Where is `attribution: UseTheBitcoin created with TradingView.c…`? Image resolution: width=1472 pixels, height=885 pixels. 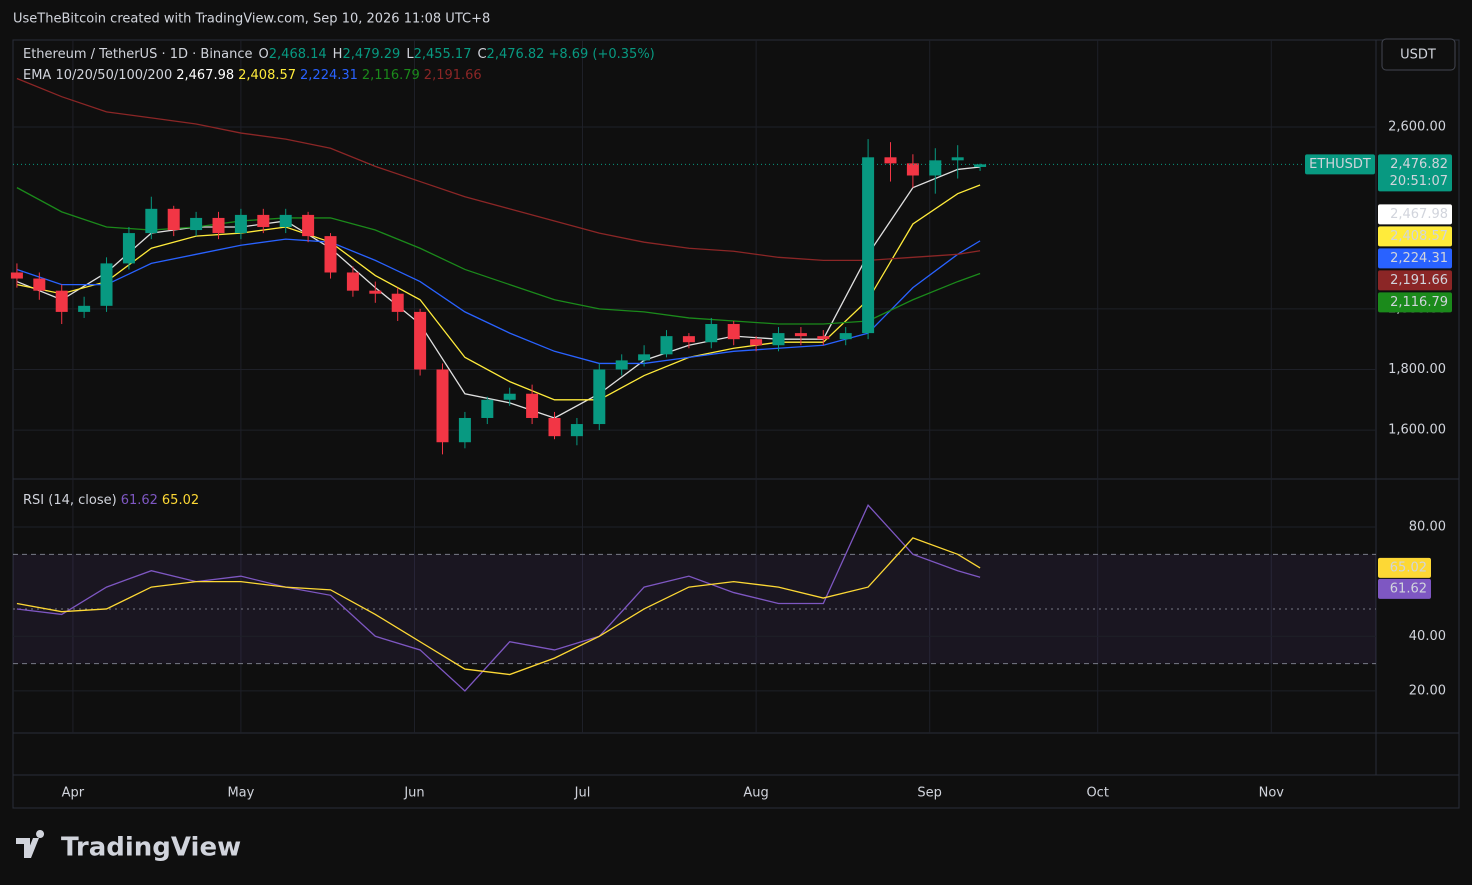
attribution: UseTheBitcoin created with TradingView.c… is located at coordinates (251, 19).